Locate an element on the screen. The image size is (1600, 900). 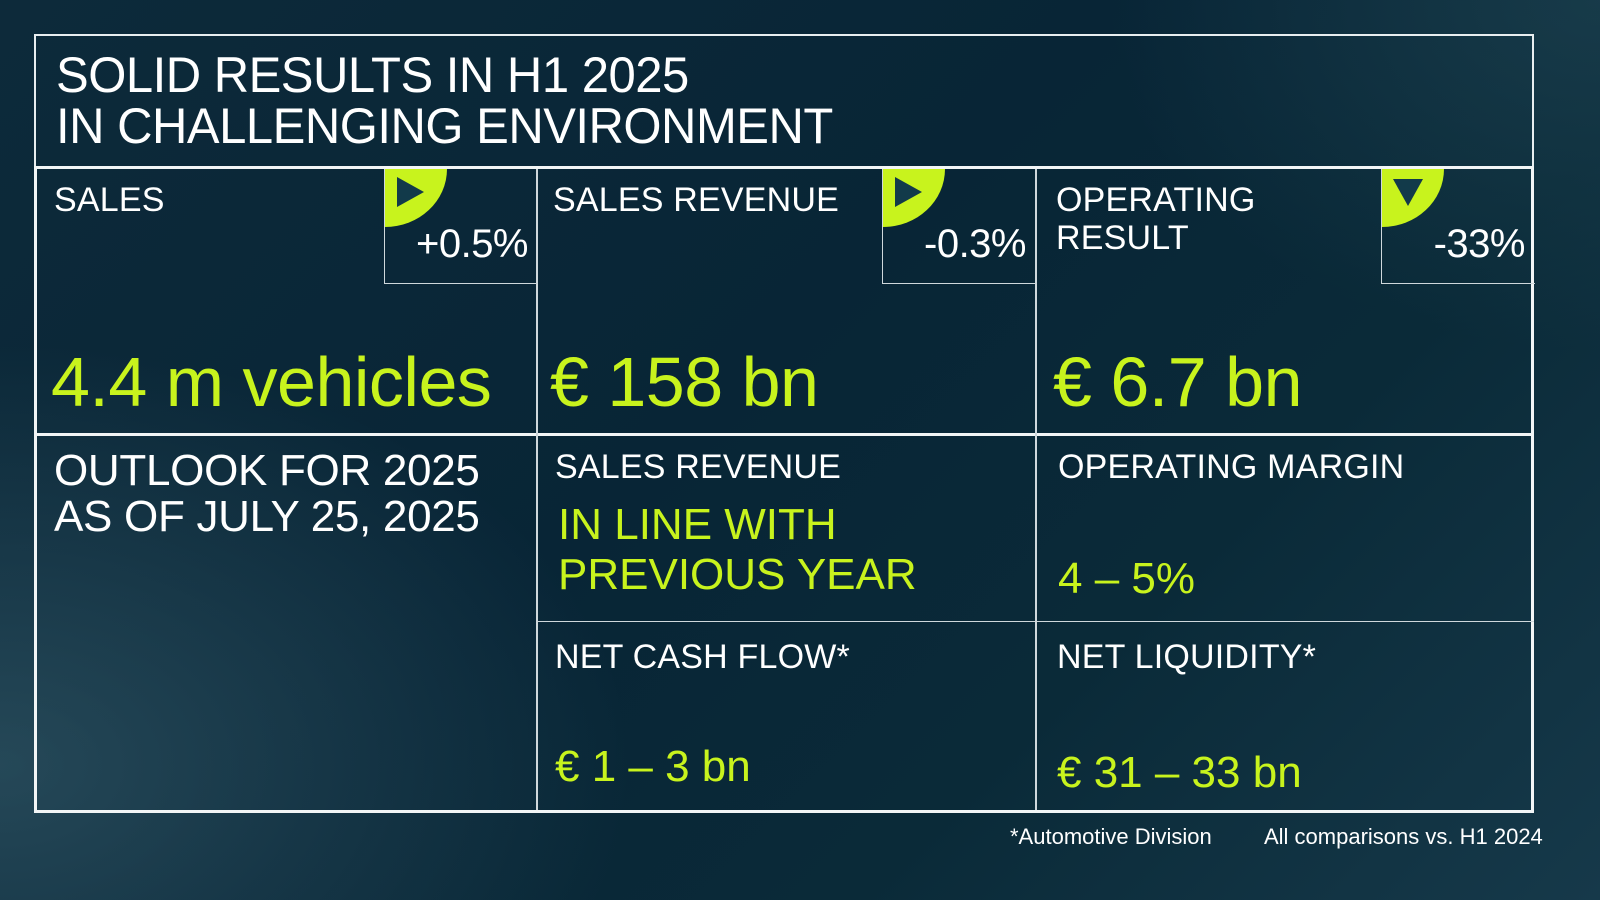
title-line-1: SOLID RESULTS IN H1 2025 is located at coordinates (372, 75).